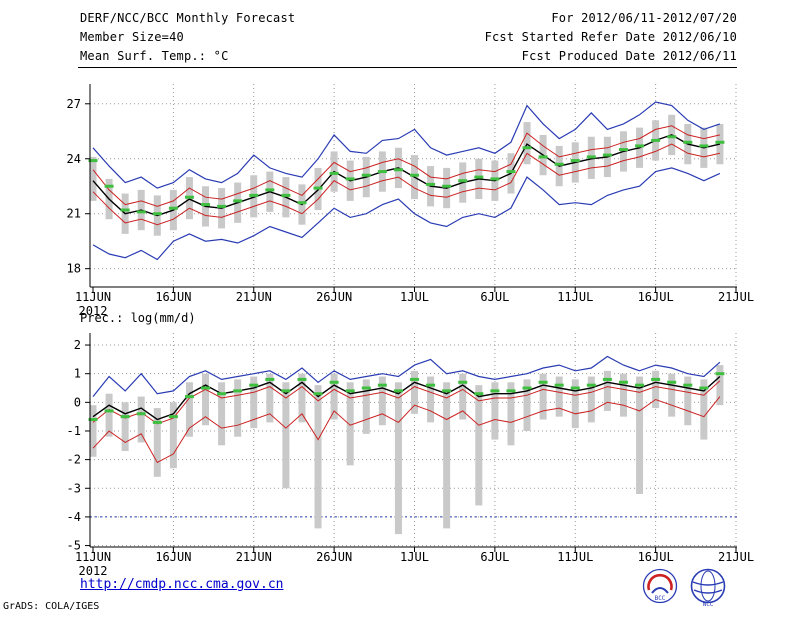 The image size is (800, 618). I want to click on y-tick-label: 24, so click(74, 159).